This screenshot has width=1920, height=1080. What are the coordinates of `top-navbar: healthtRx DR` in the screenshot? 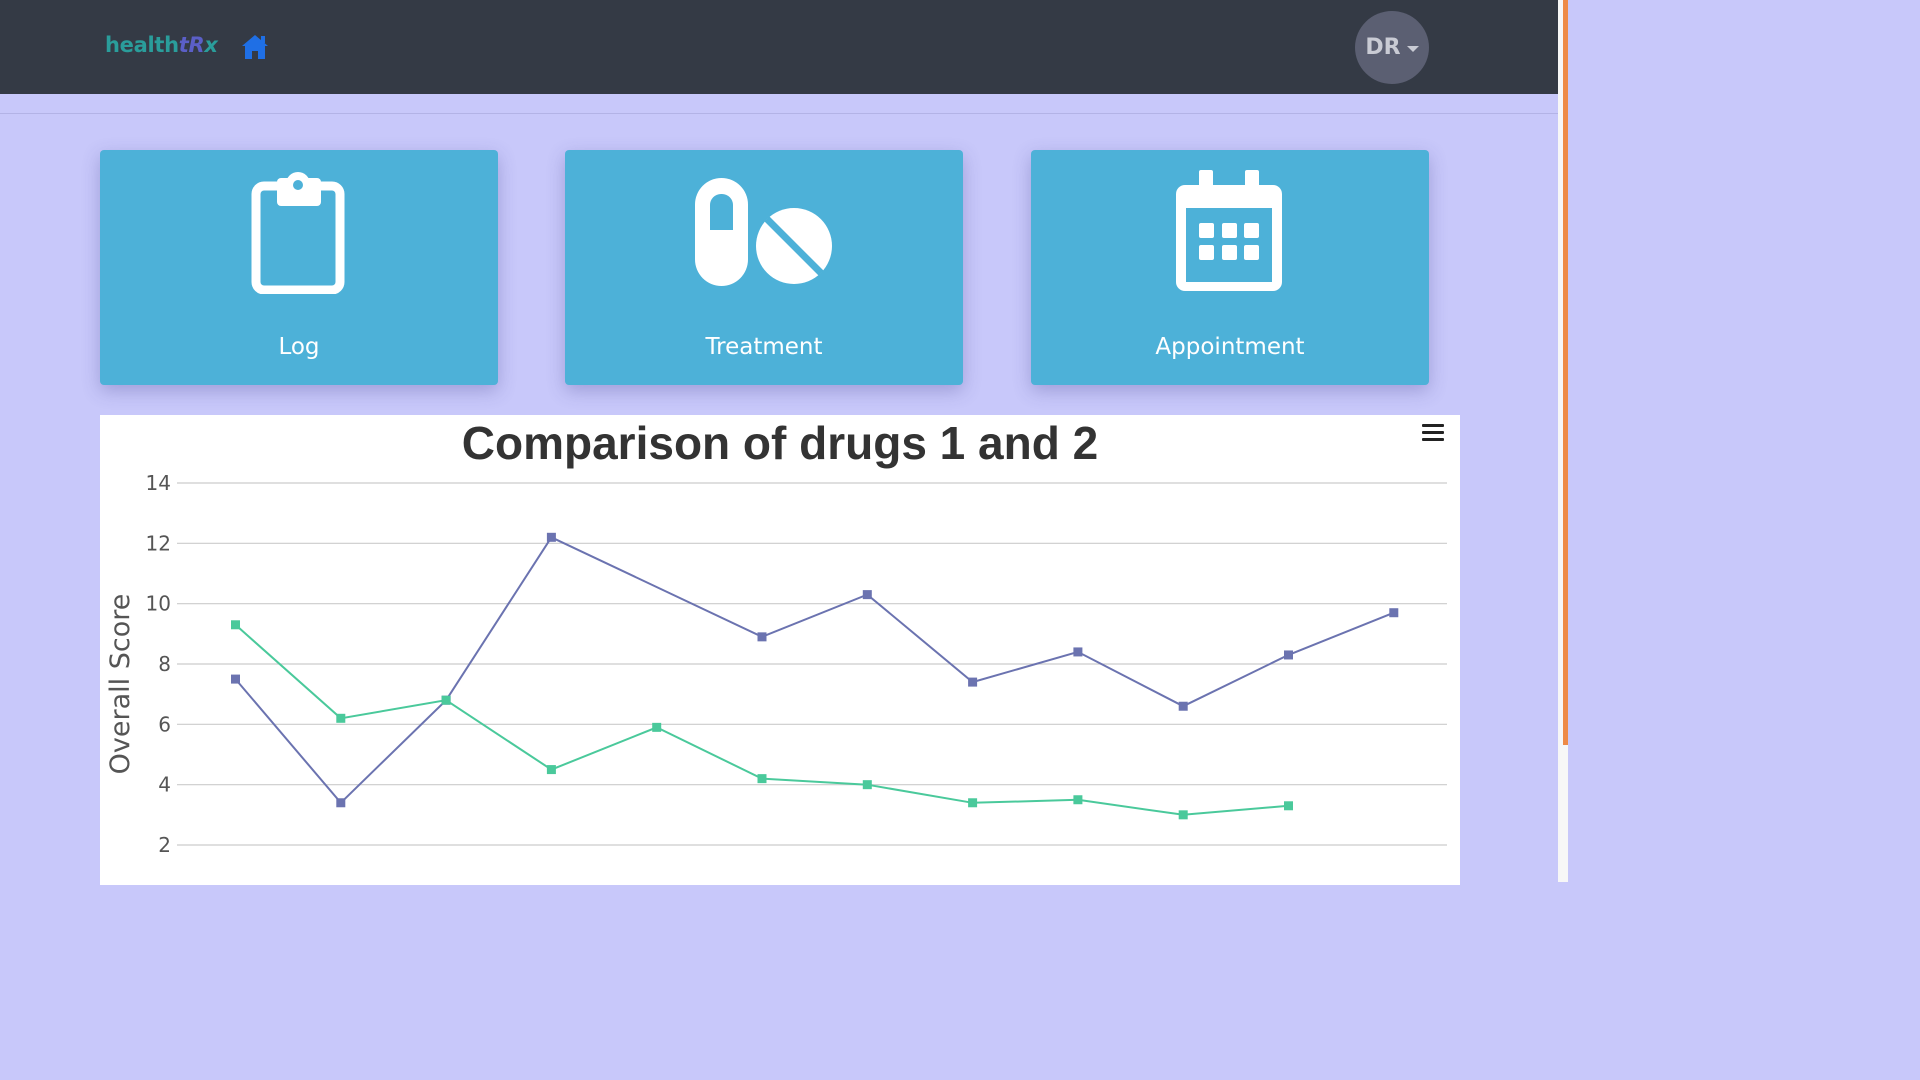 It's located at (779, 47).